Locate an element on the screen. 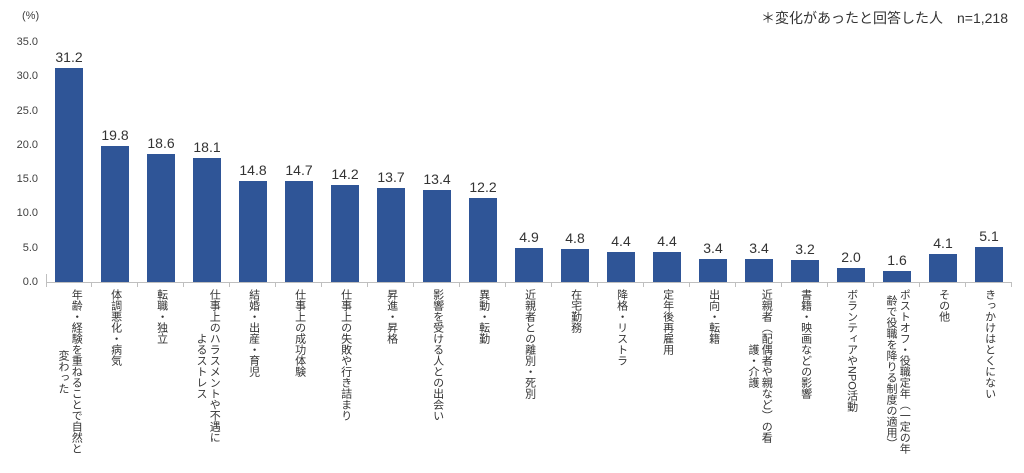 The width and height of the screenshot is (1024, 473). label-cell: 影響を受ける人との出会い is located at coordinates (437, 377).